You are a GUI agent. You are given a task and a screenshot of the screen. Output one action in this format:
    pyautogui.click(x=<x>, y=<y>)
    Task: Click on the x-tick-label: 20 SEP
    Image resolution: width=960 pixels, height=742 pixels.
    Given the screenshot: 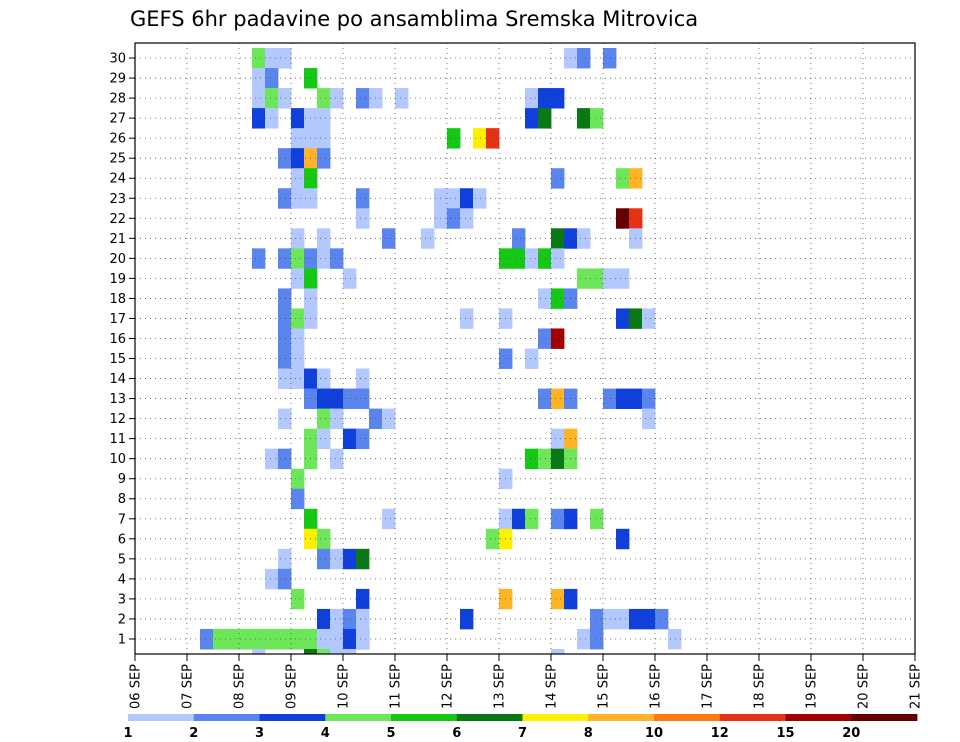 What is the action you would take?
    pyautogui.click(x=864, y=686)
    